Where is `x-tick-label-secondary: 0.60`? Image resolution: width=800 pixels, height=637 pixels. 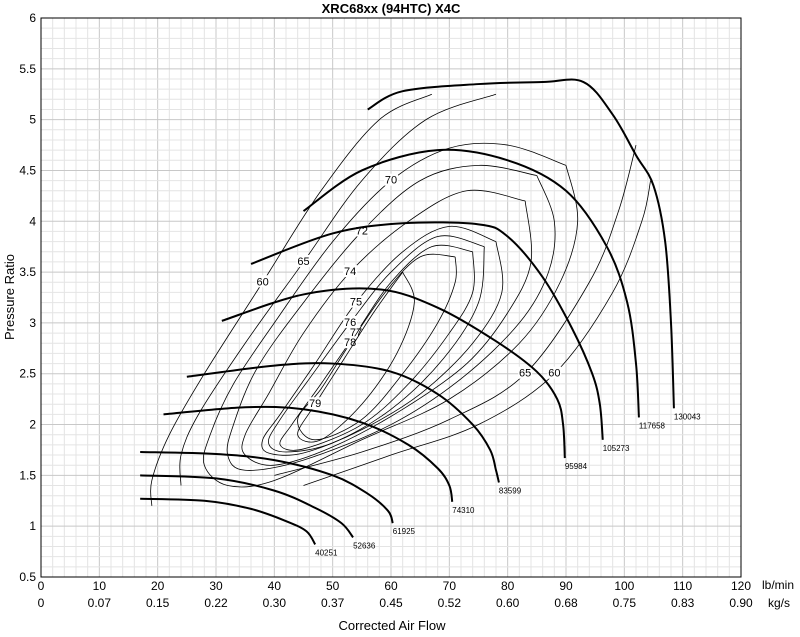 x-tick-label-secondary: 0.60 is located at coordinates (508, 603).